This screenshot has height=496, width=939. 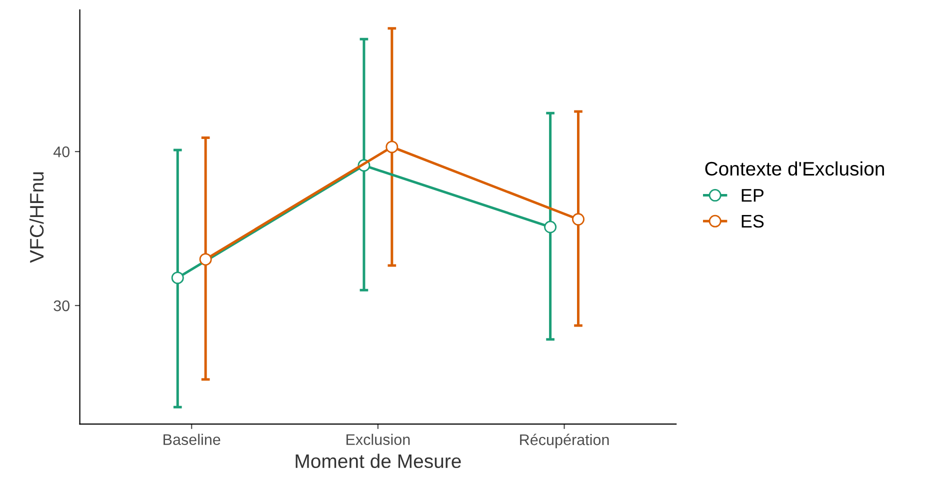 I want to click on x-tick-label: Exclusion, so click(x=378, y=440).